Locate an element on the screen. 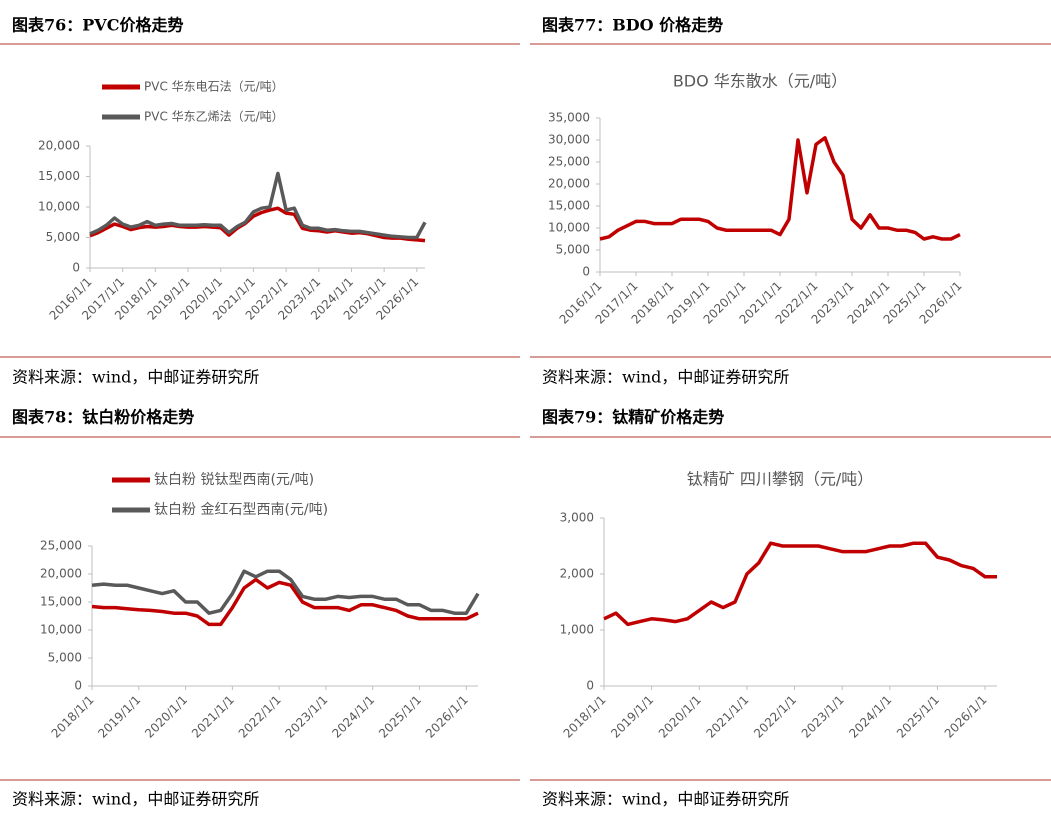 This screenshot has width=1051, height=815. panel-header: 图表77：BDO 价格走势 is located at coordinates (632, 25).